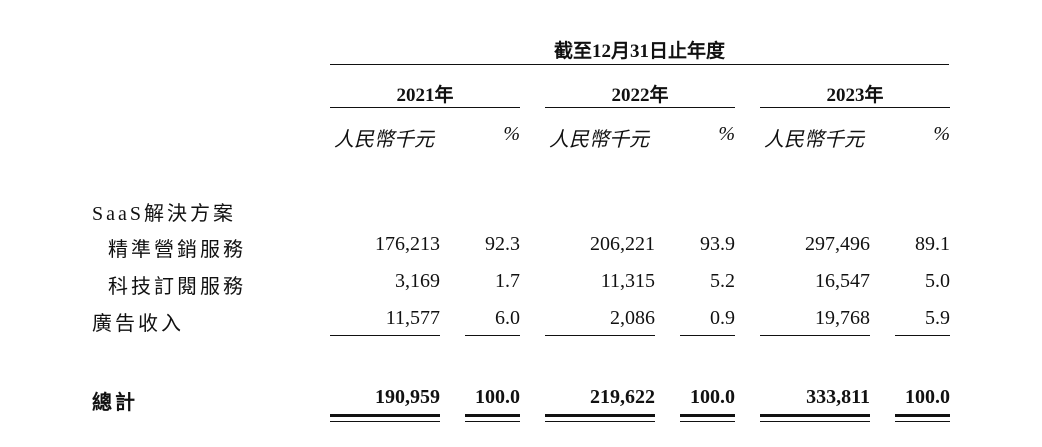 The height and width of the screenshot is (447, 1042). I want to click on year-rule-2022, so click(640, 107).